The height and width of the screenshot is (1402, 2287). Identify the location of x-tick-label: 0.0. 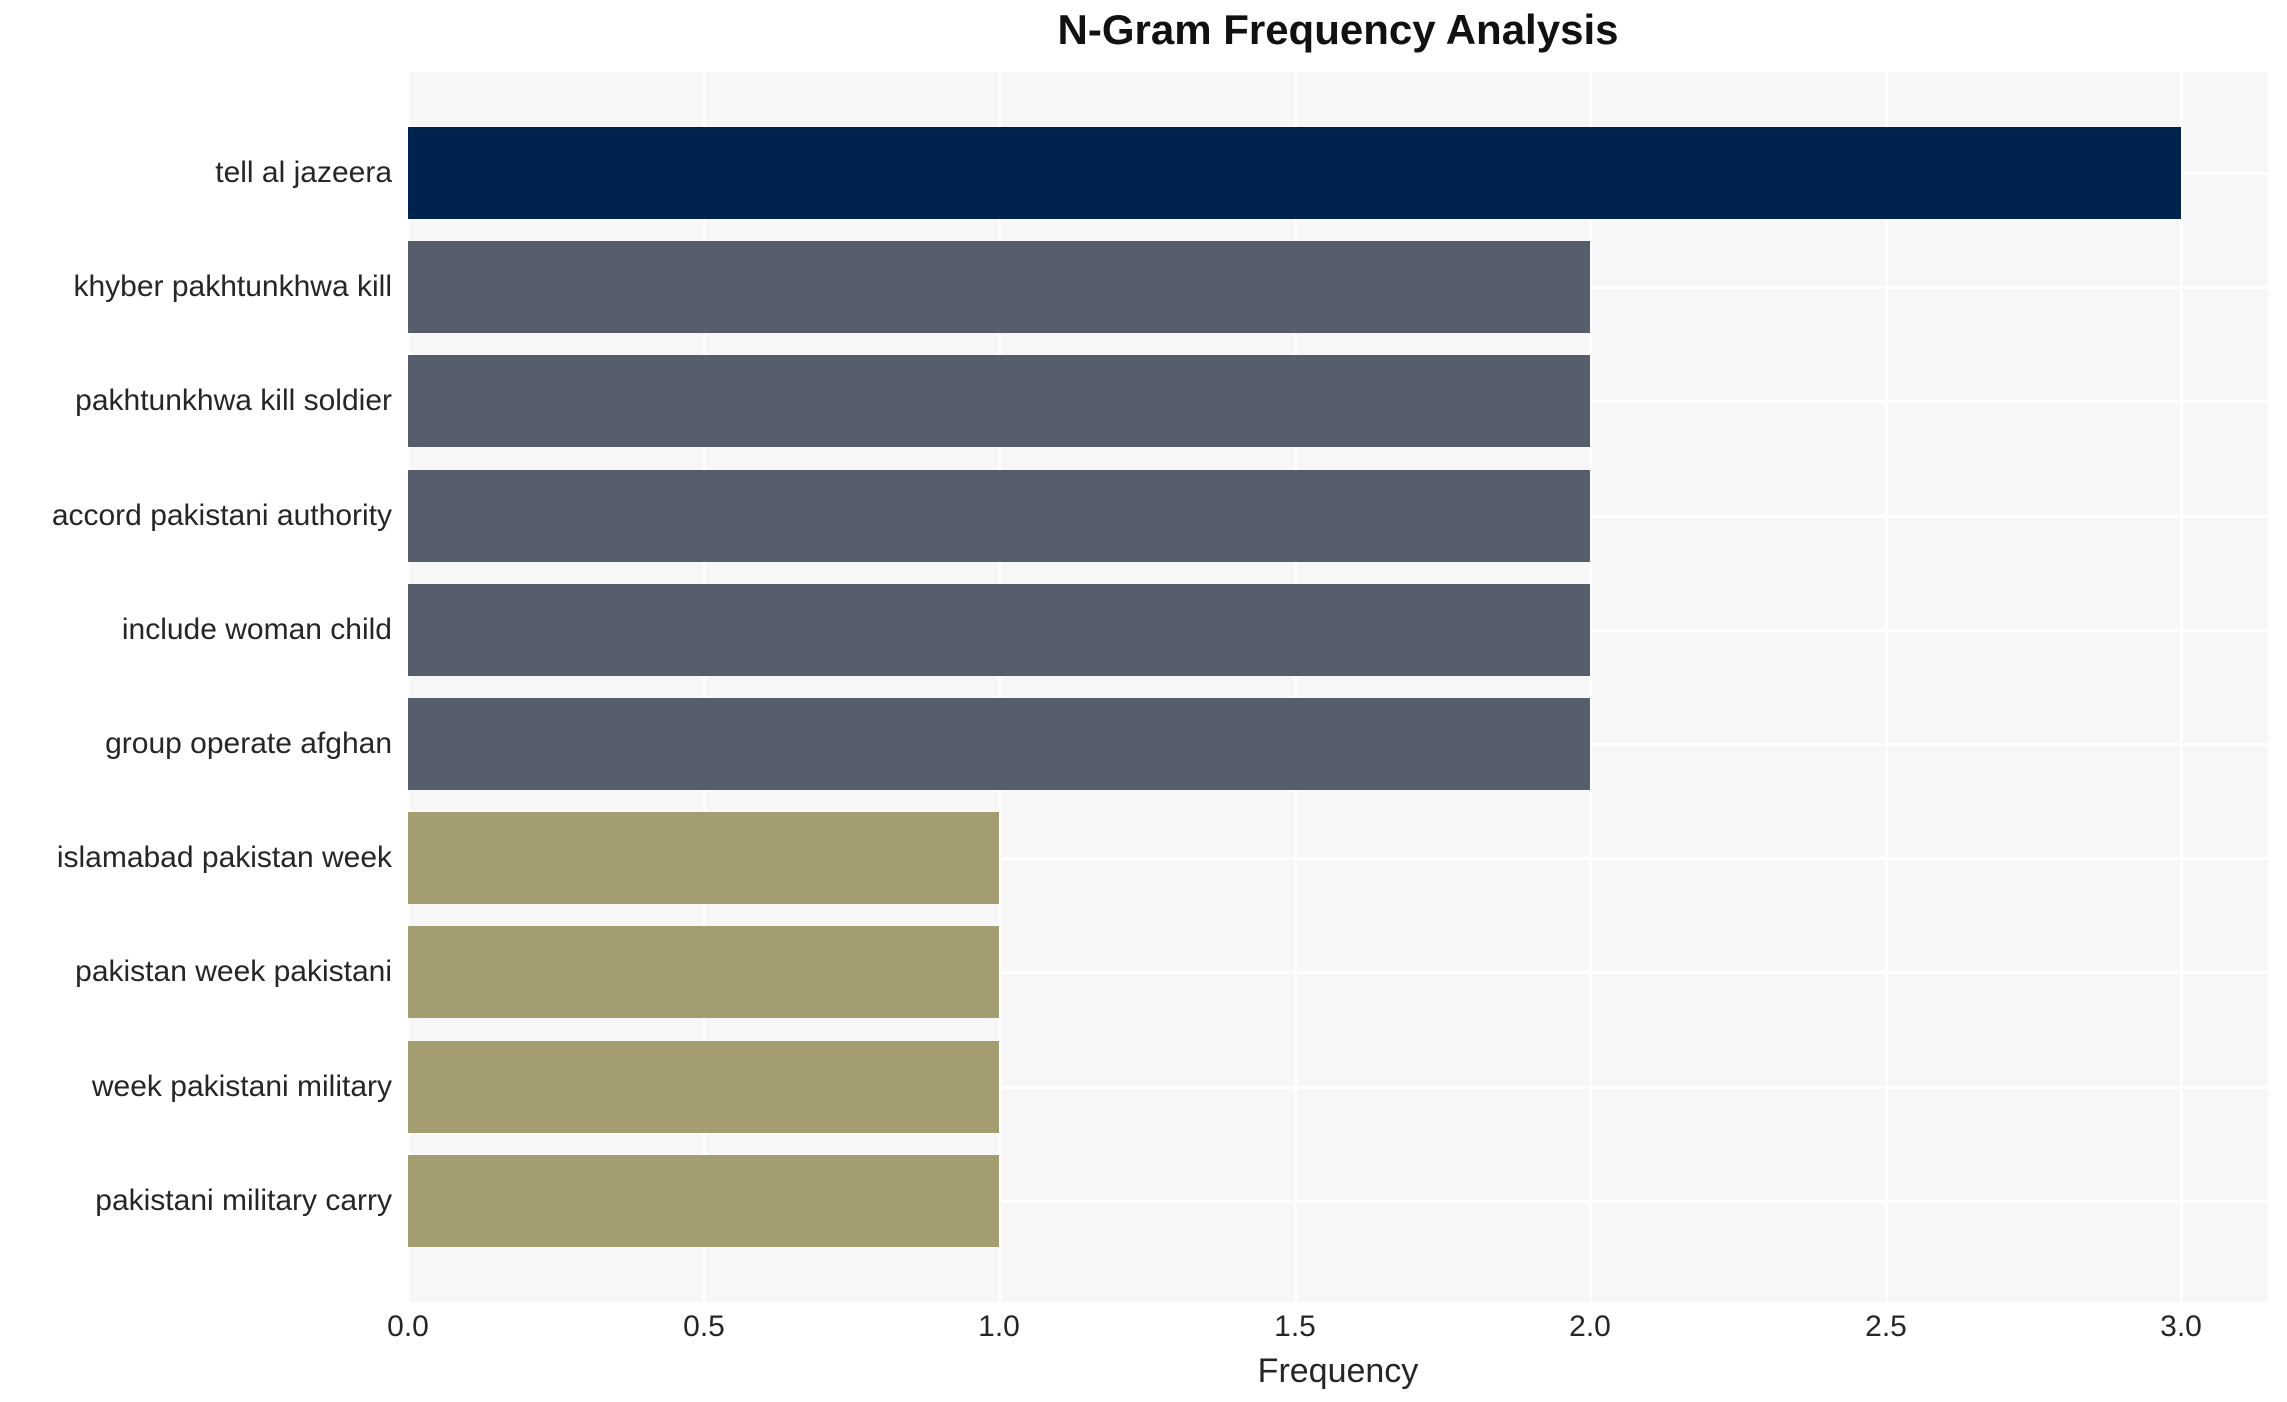
(408, 1326).